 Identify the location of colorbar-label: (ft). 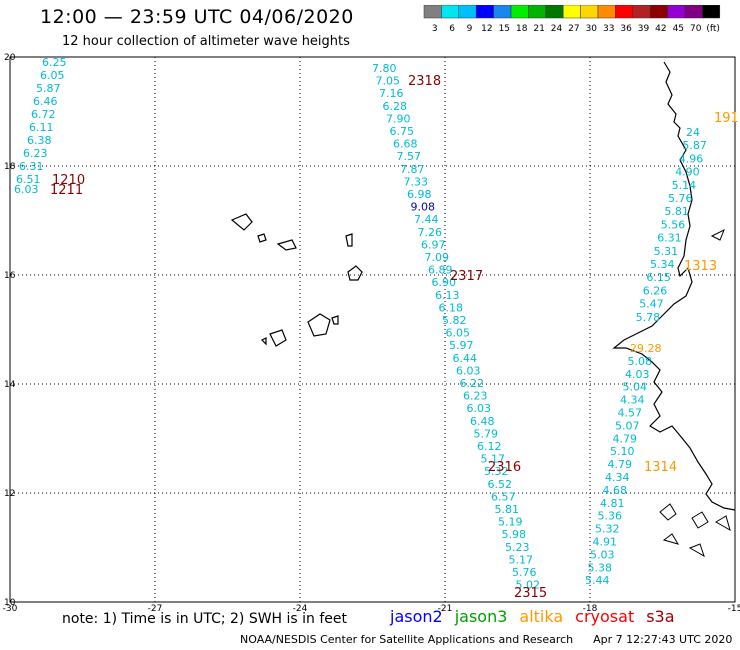
(713, 28).